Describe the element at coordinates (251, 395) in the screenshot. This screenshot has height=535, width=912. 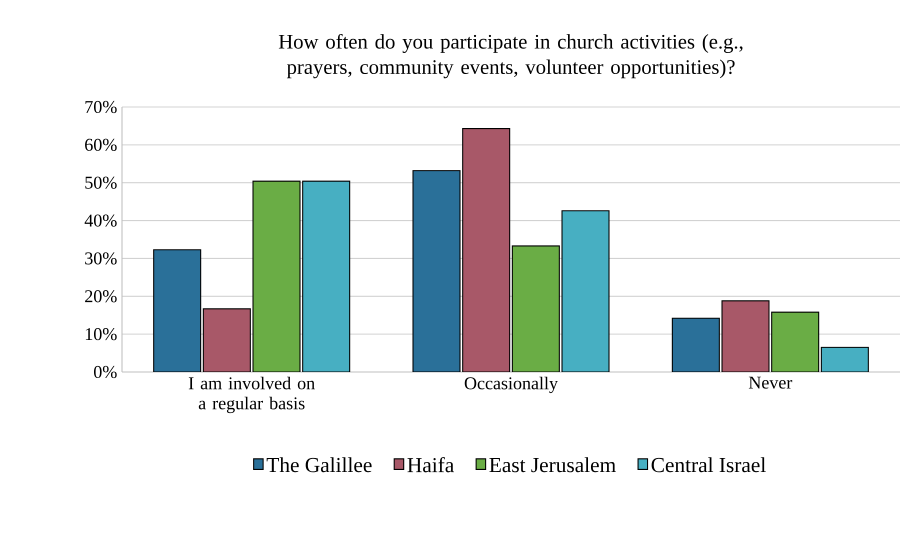
I see `x-tick-label: I am involved on a regular basis` at that location.